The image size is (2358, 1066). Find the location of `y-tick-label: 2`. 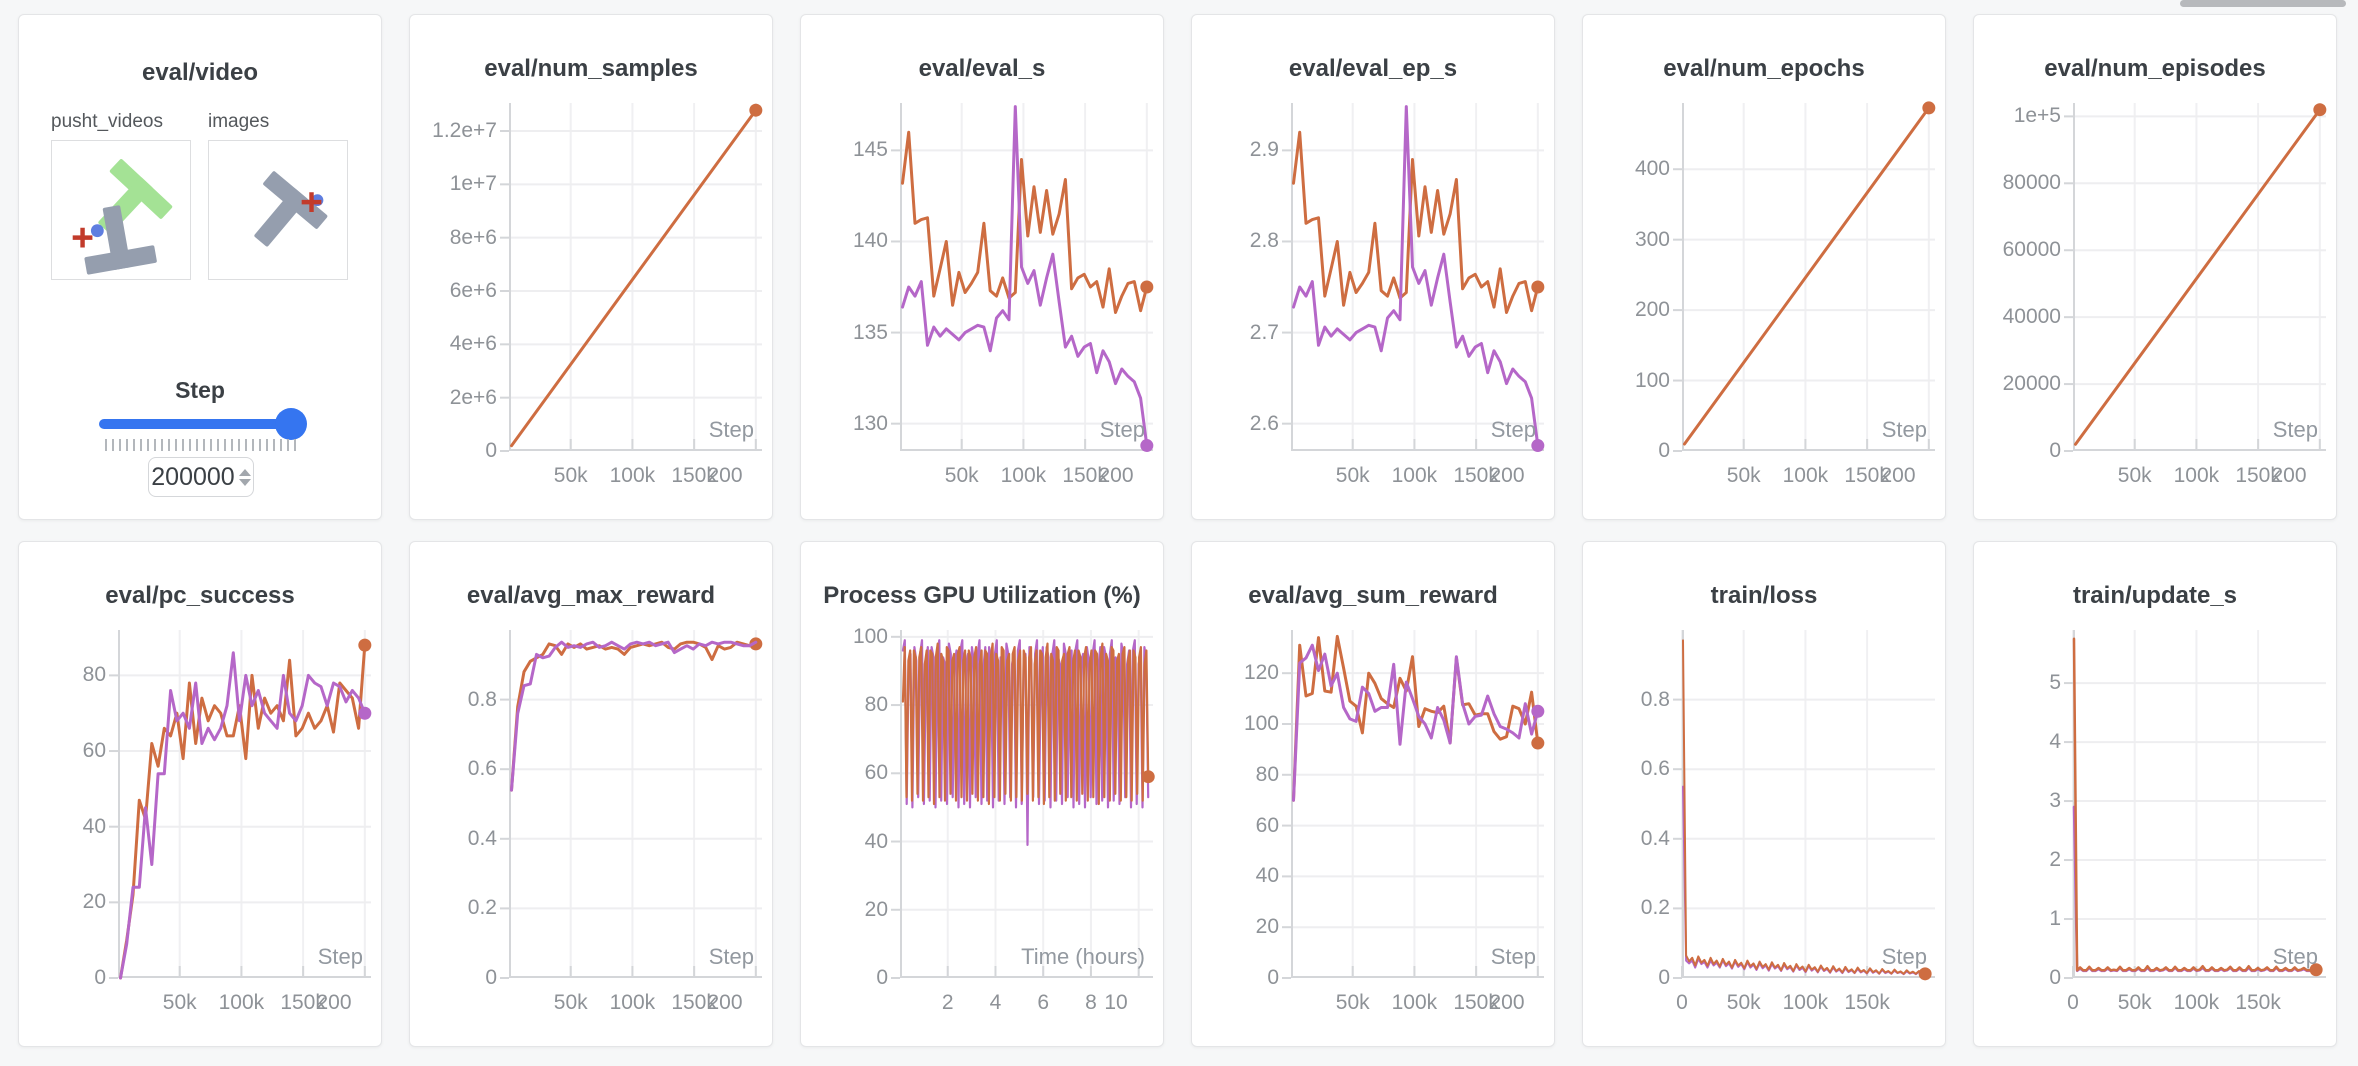

y-tick-label: 2 is located at coordinates (2055, 860).